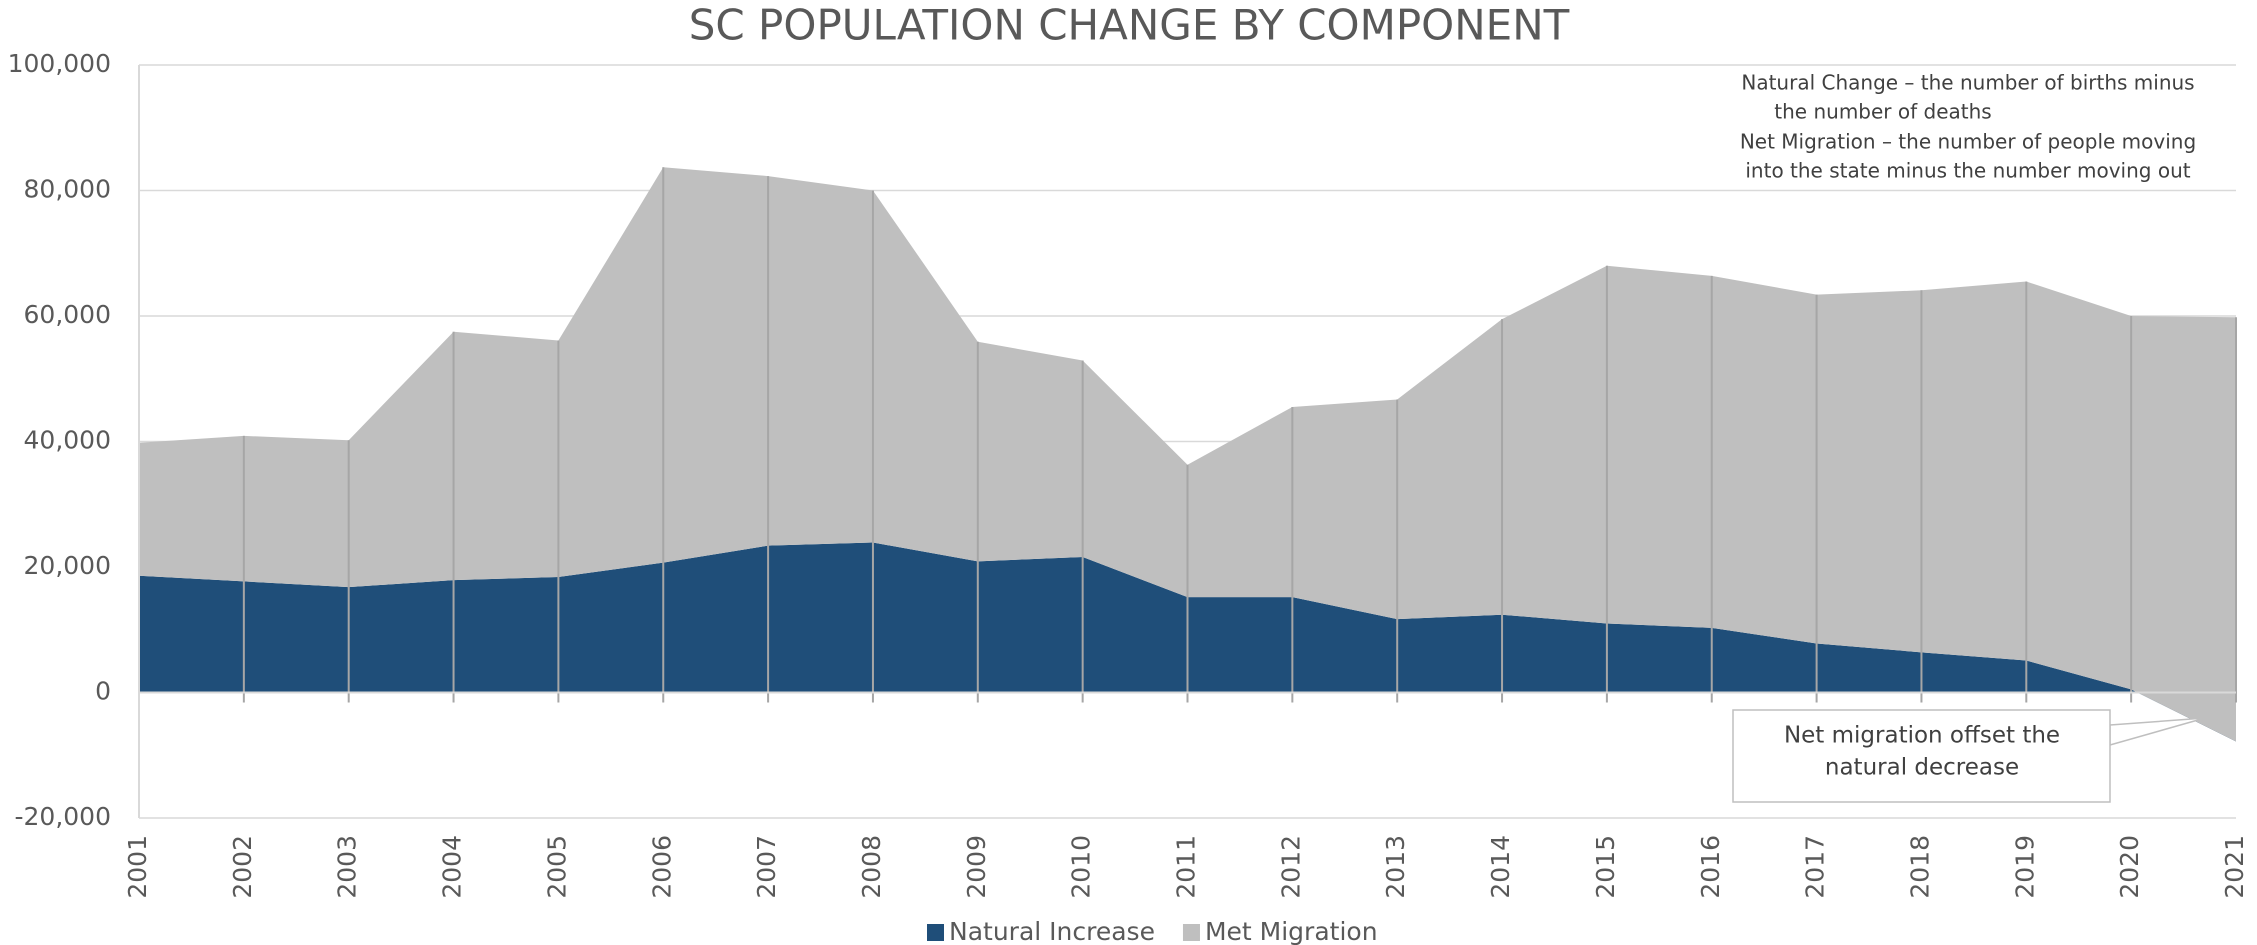 Image resolution: width=2257 pixels, height=945 pixels. What do you see at coordinates (1395, 867) in the screenshot?
I see `x-tick-label: 2013` at bounding box center [1395, 867].